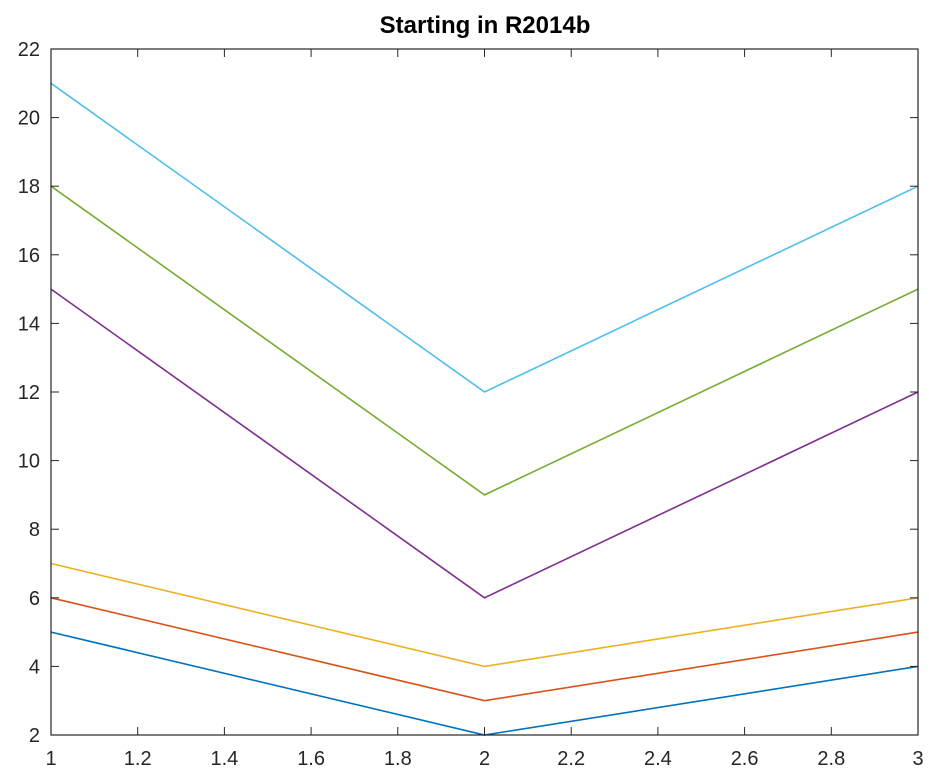 This screenshot has width=929, height=777. What do you see at coordinates (831, 759) in the screenshot?
I see `x-tick-label: 2.8` at bounding box center [831, 759].